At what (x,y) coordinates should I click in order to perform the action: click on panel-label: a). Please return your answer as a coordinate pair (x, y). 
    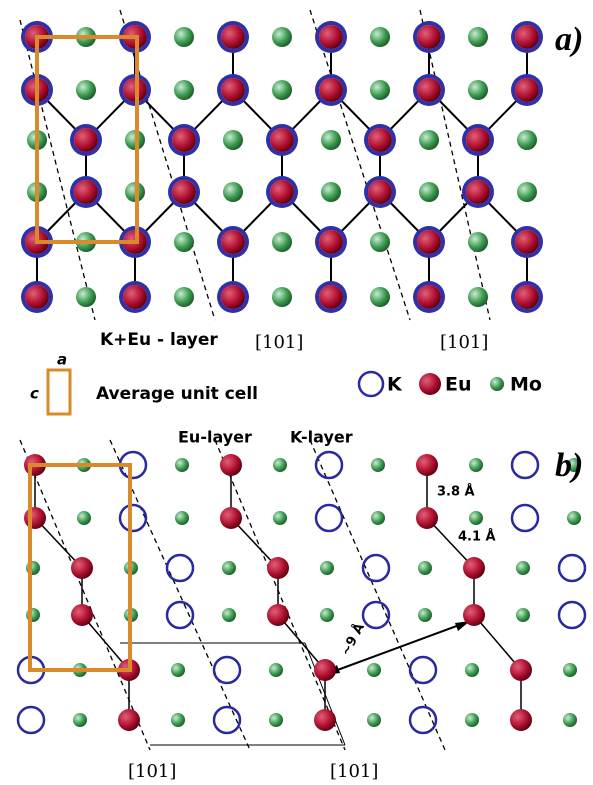
    Looking at the image, I should click on (569, 39).